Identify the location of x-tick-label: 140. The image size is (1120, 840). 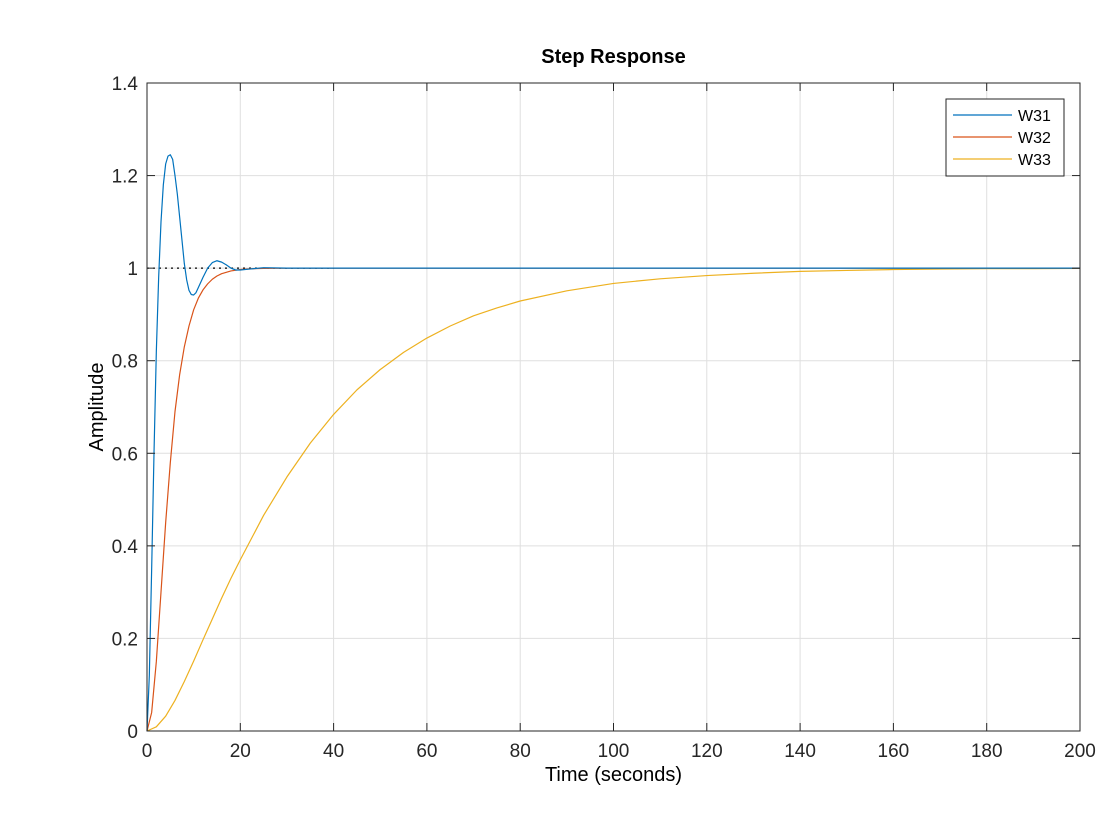
(800, 751).